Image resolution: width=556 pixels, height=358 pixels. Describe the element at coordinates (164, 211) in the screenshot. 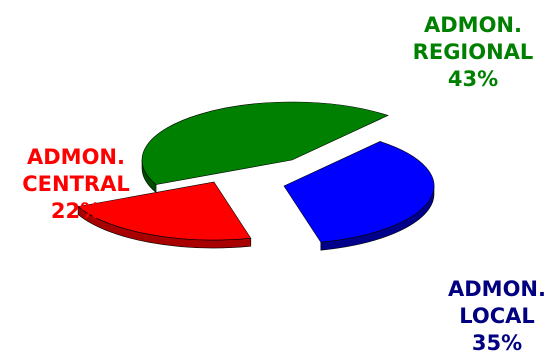

I see `slice-central-top` at that location.